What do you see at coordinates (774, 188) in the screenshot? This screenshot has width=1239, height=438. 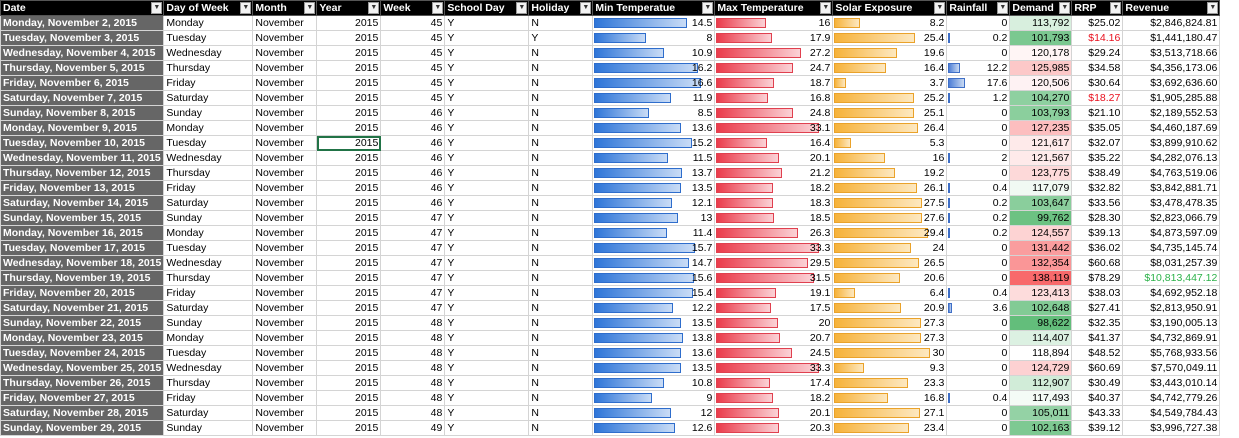 I see `cell-max: 18.2` at bounding box center [774, 188].